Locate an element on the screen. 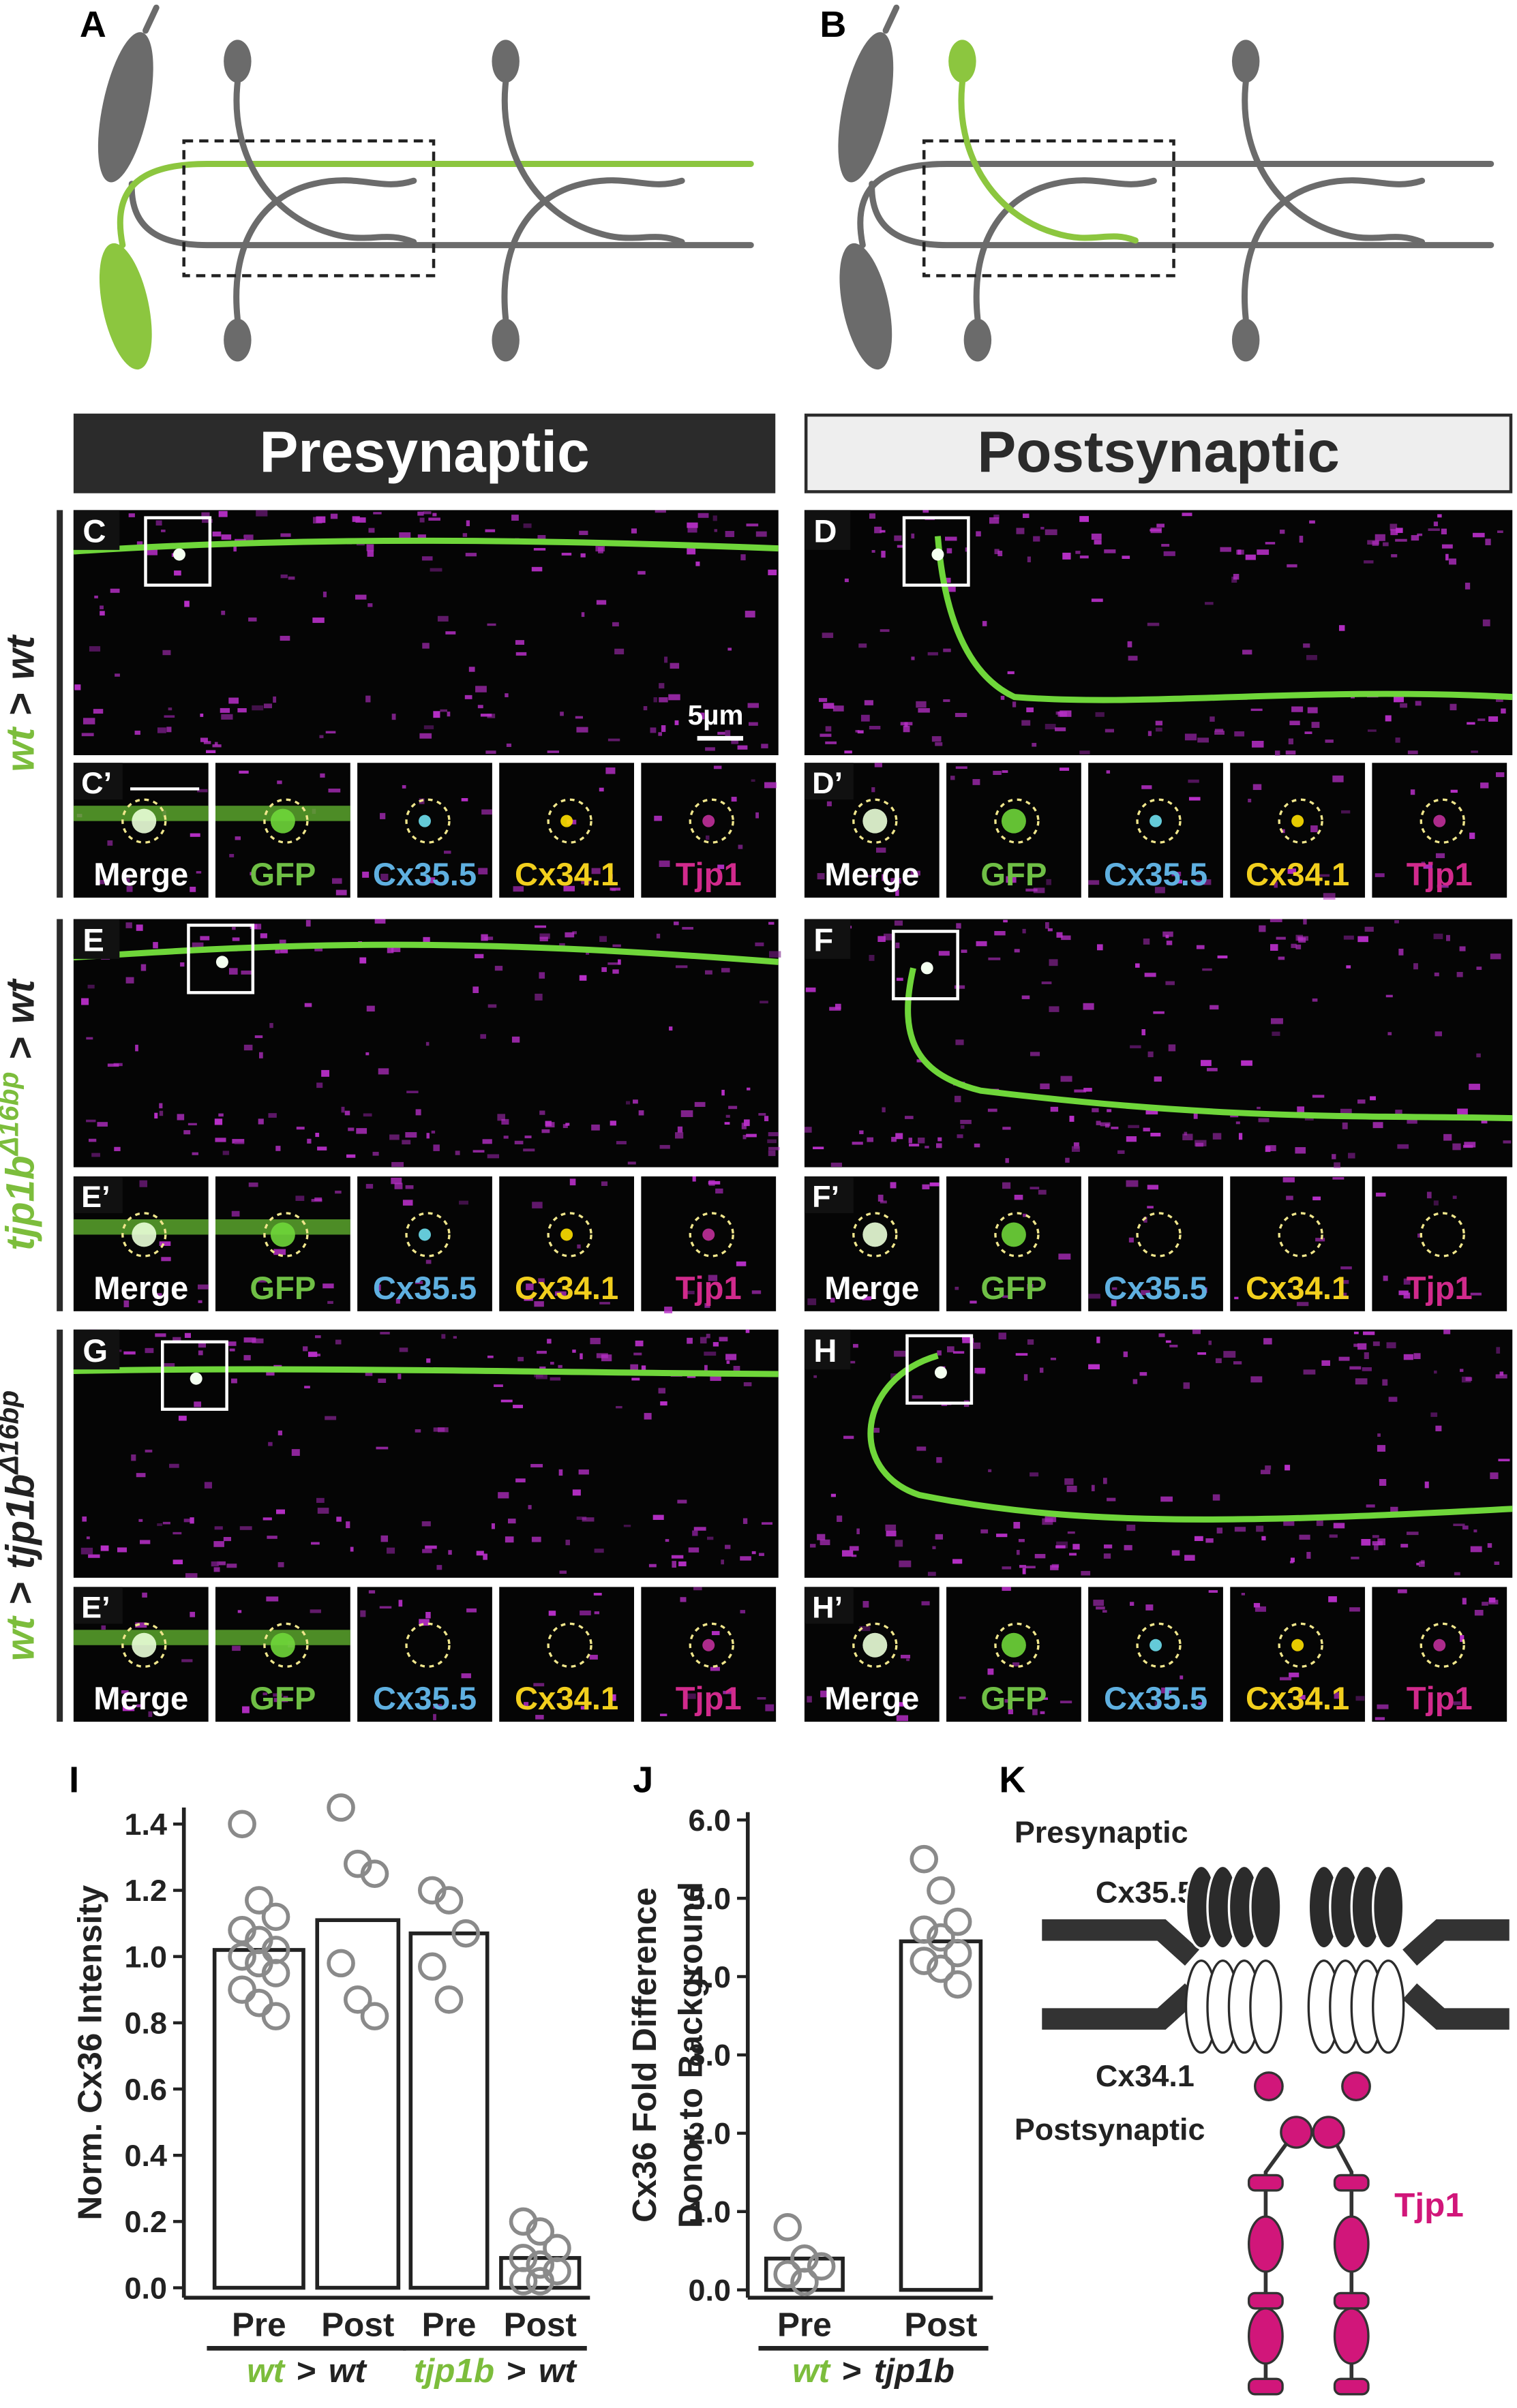  letter-bg is located at coordinates (96, 1349).